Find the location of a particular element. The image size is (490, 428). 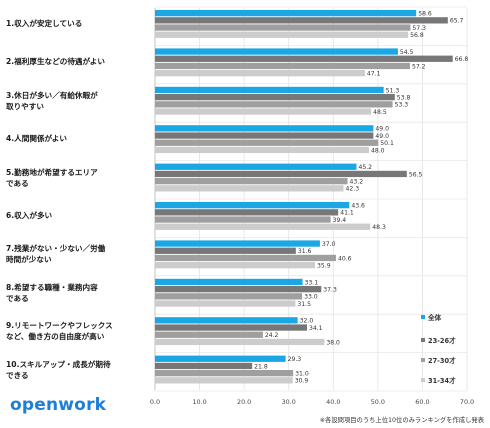

data-label: 53.8 is located at coordinates (404, 98).